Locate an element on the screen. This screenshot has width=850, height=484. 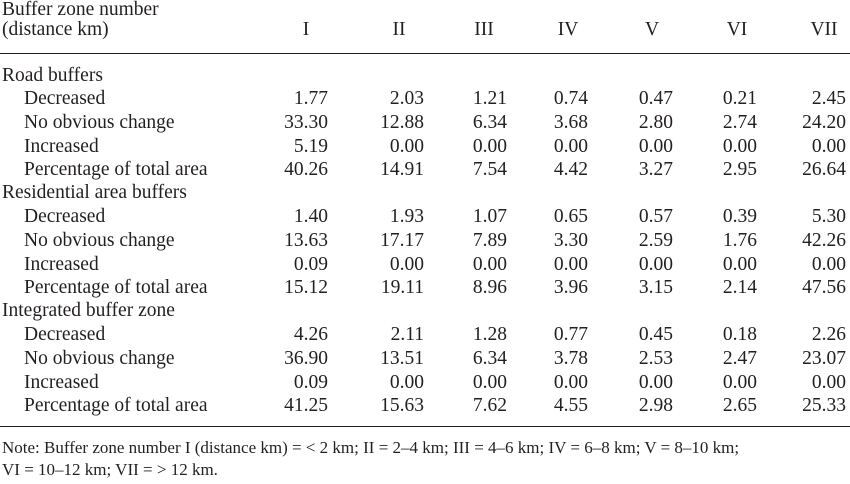
cell: 14.91 is located at coordinates (402, 169).